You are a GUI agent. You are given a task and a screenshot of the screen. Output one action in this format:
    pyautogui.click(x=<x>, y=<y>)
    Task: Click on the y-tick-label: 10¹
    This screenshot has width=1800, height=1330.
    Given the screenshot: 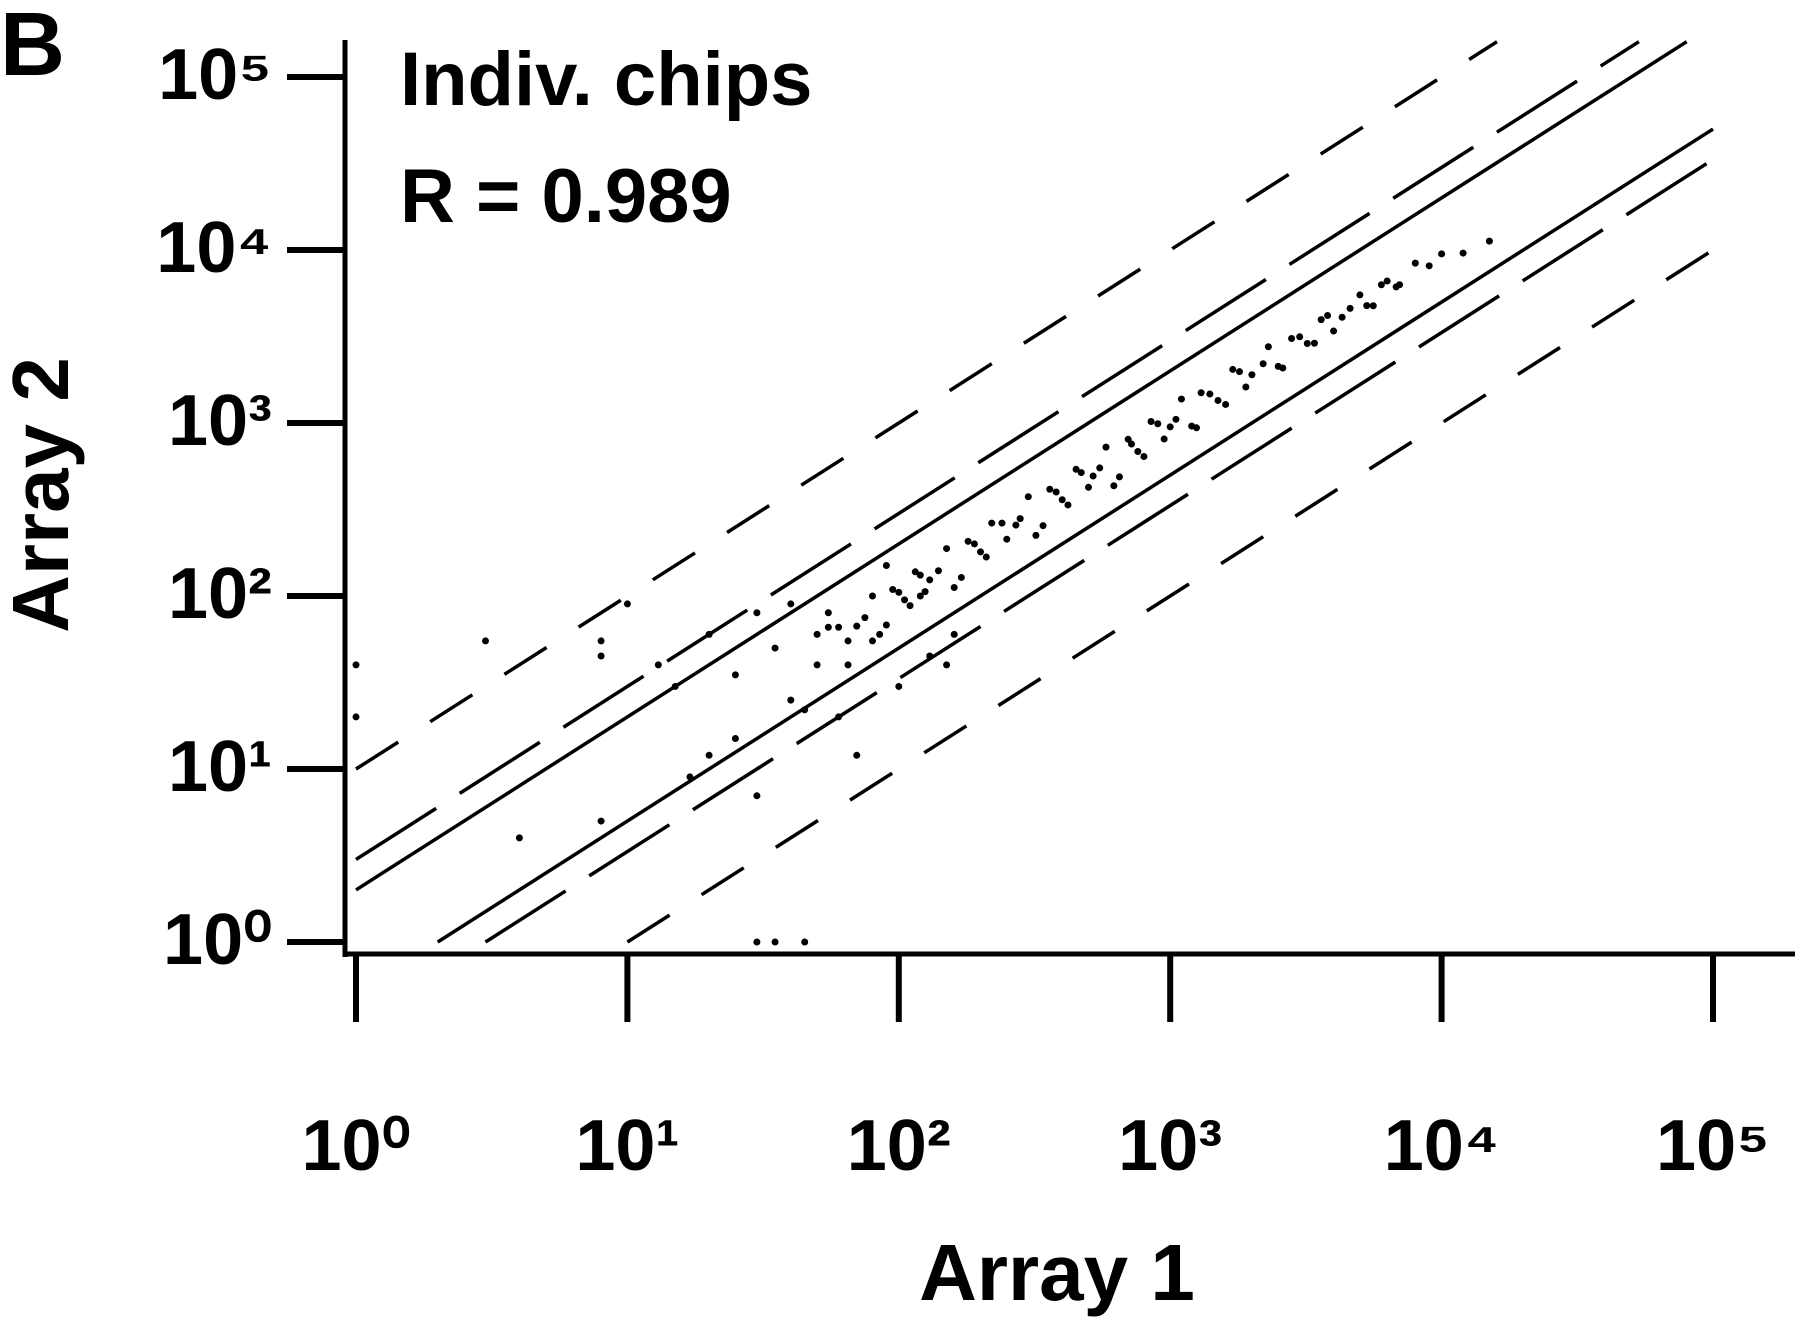 What is the action you would take?
    pyautogui.click(x=220, y=767)
    